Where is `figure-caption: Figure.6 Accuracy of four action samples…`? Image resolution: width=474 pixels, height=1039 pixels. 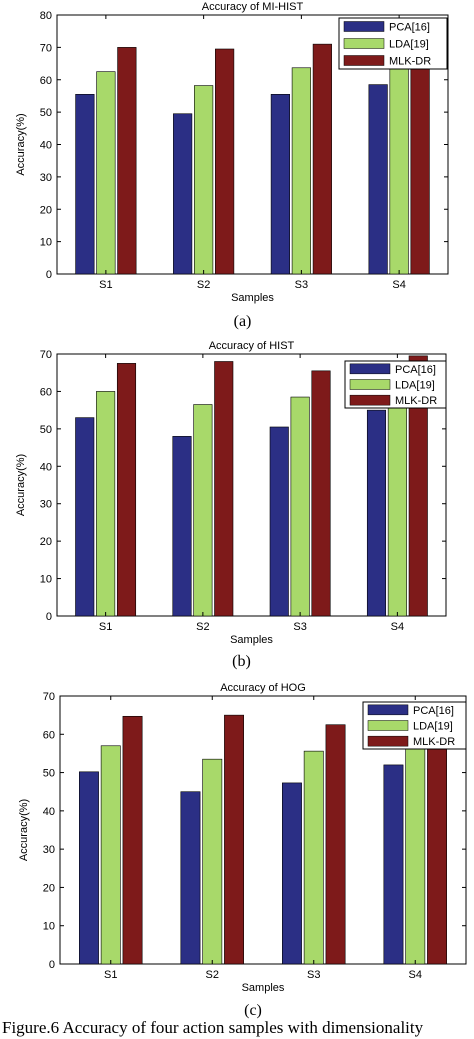
figure-caption: Figure.6 Accuracy of four action samples… is located at coordinates (213, 1027).